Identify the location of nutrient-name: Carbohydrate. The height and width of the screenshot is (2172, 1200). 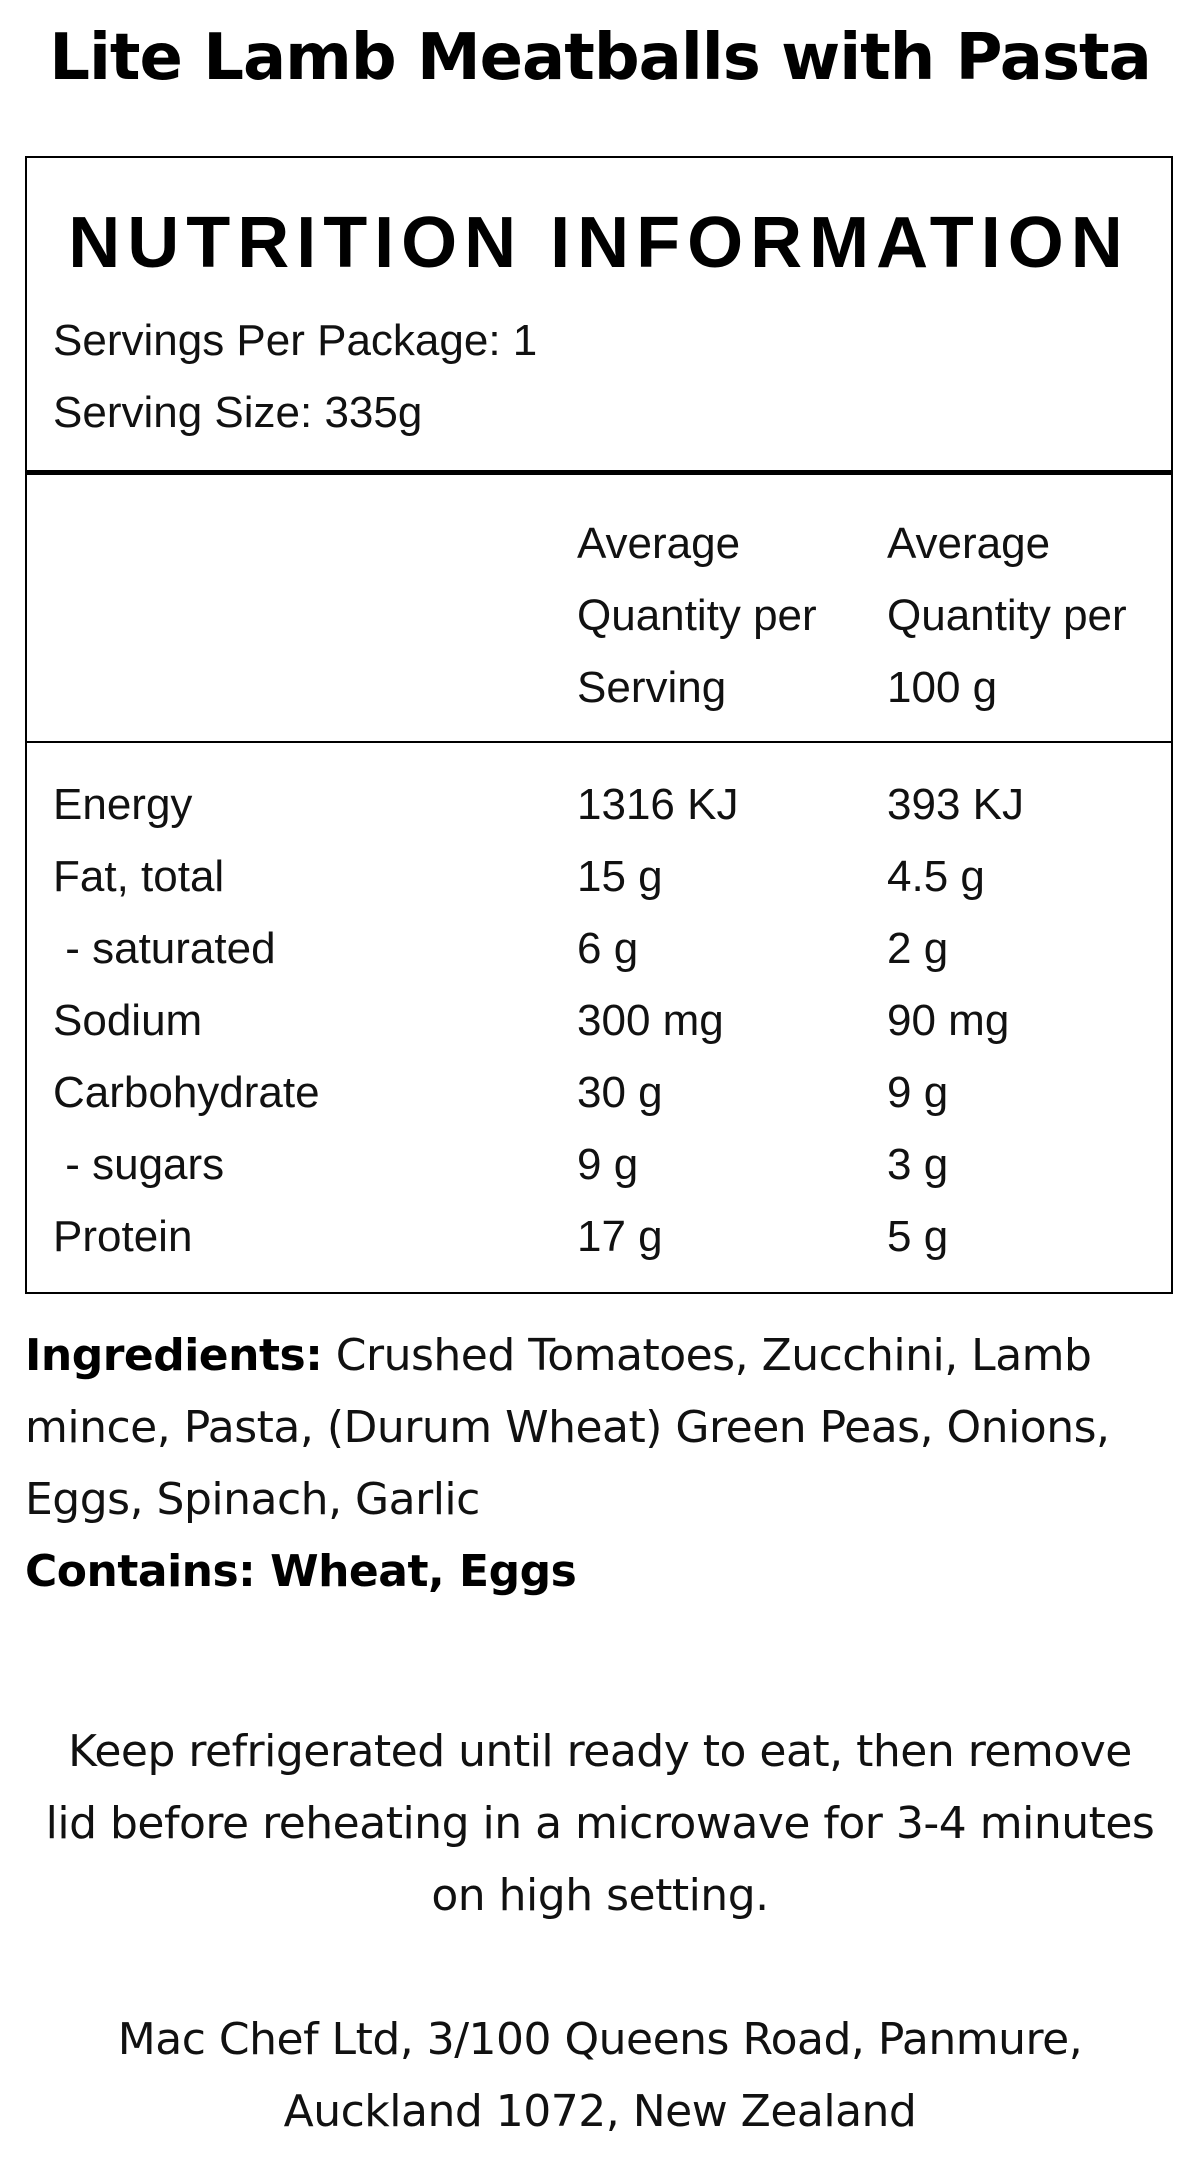
(186, 1092).